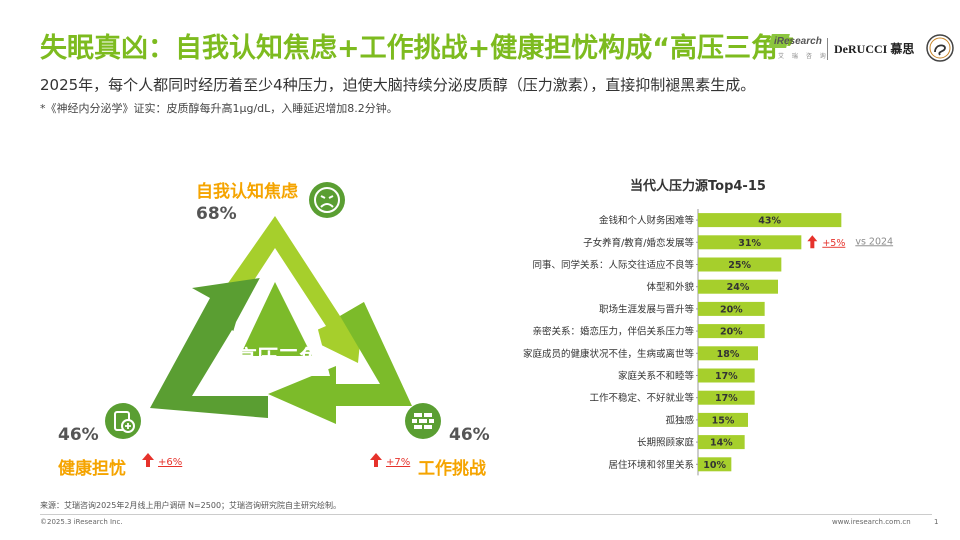 This screenshot has width=960, height=540. What do you see at coordinates (418, 48) in the screenshot?
I see `page-title: 失眠真凶：自我认知焦虑+工作挑战+健康担忧构成“高压三角”` at bounding box center [418, 48].